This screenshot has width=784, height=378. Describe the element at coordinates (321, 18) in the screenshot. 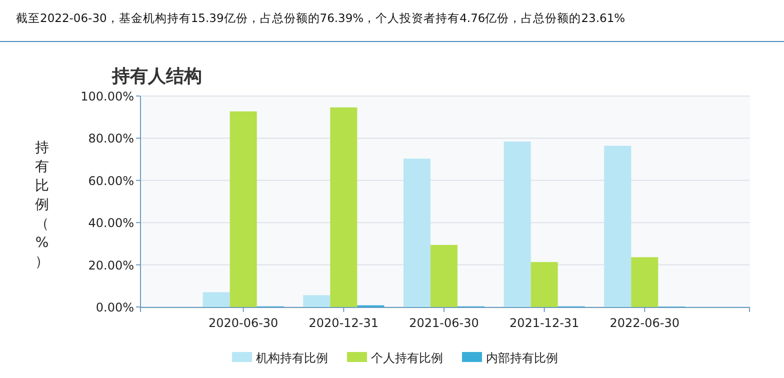

I see `text: 截至2022-06-30，基金机构持有15.39亿份，占总份额的76.39%，个人投资者持有4.76亿份，占总份额的23.61%` at that location.